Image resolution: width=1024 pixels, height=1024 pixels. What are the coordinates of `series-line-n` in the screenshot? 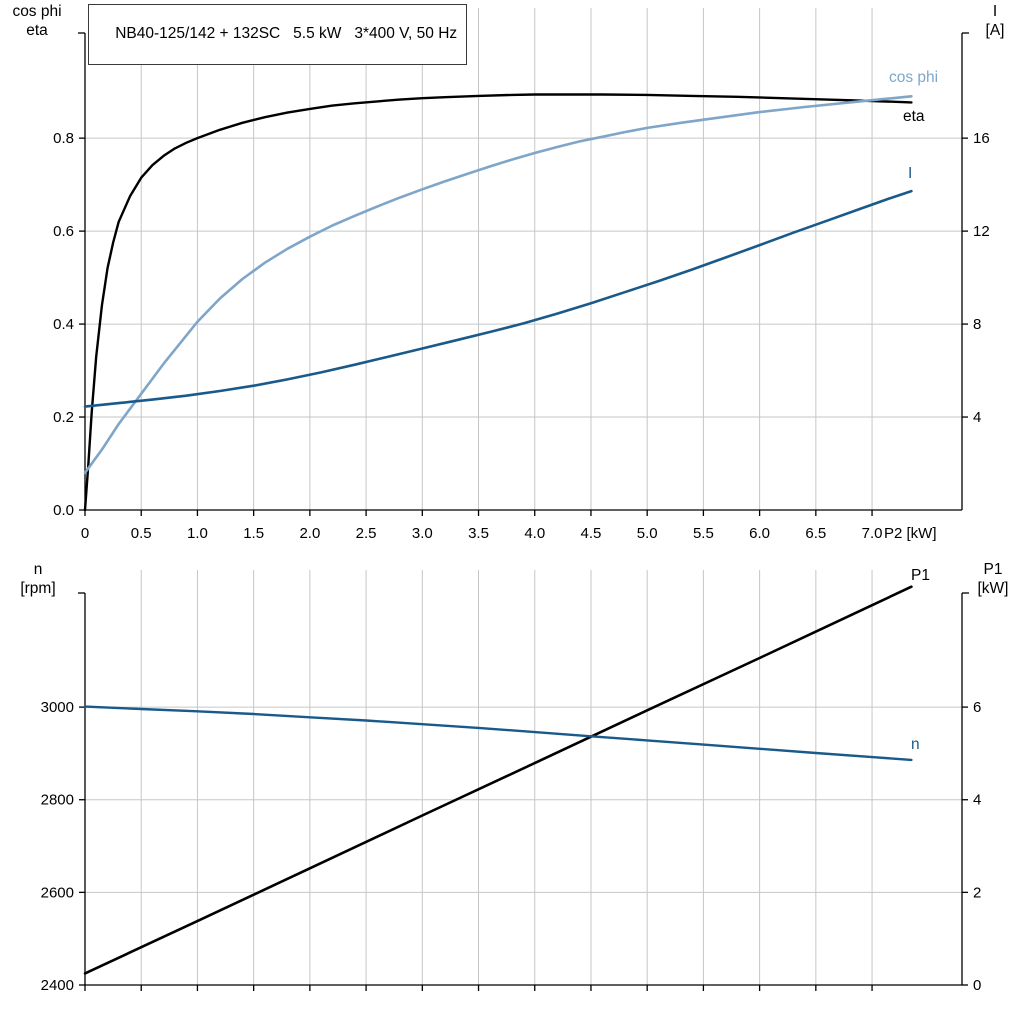 It's located at (498, 733).